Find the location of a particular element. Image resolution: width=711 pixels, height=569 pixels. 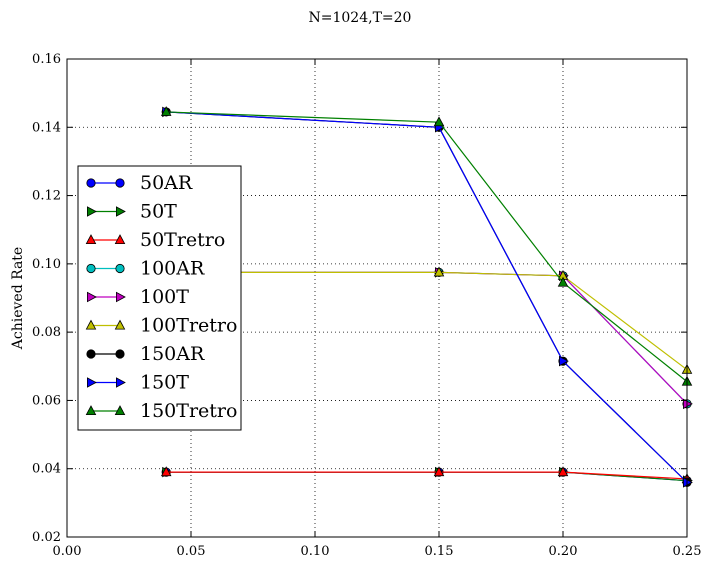

legend-item-150Tretro: 150Tretro is located at coordinates (161, 411).